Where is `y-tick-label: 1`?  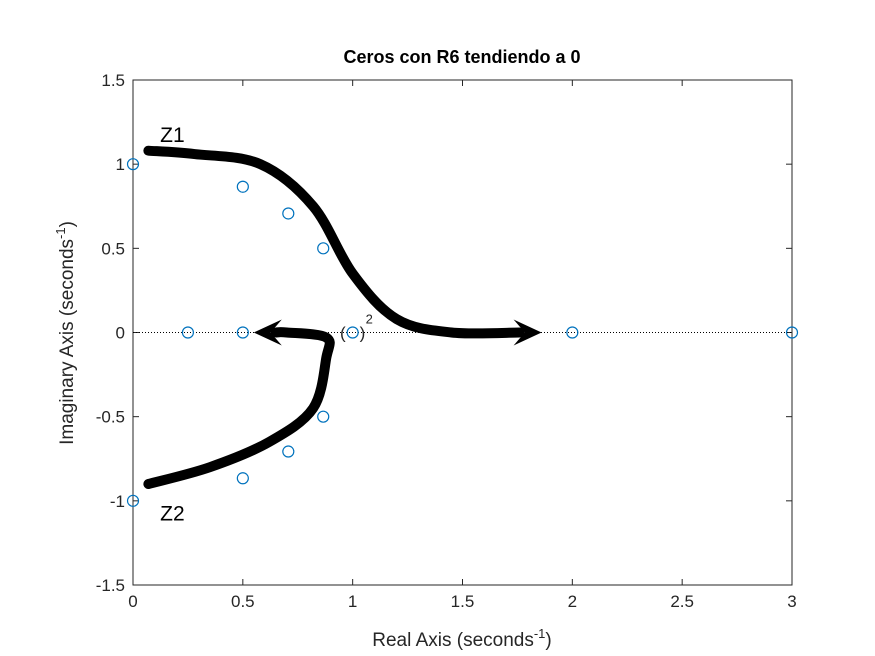
y-tick-label: 1 is located at coordinates (120, 164).